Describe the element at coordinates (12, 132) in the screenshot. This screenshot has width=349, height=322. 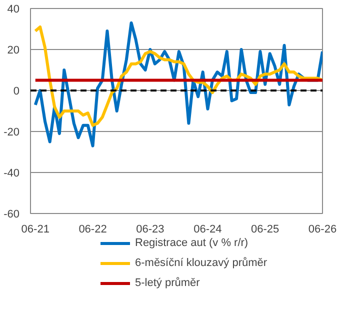
I see `y-tick-label: -20` at that location.